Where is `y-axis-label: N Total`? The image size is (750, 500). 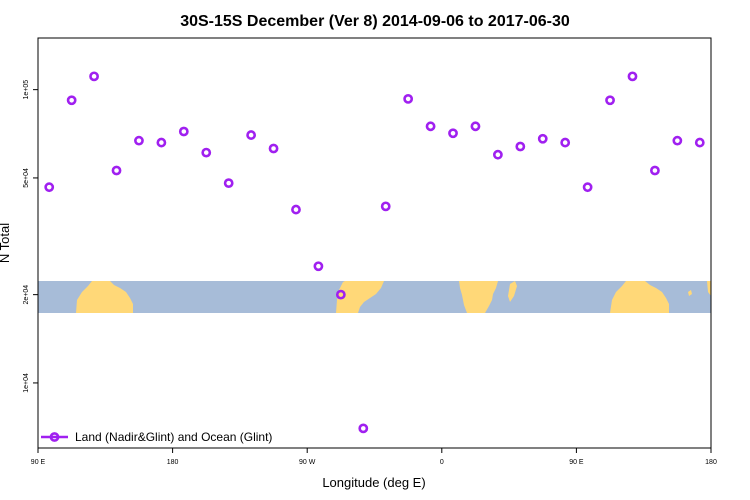 y-axis-label: N Total is located at coordinates (6, 243).